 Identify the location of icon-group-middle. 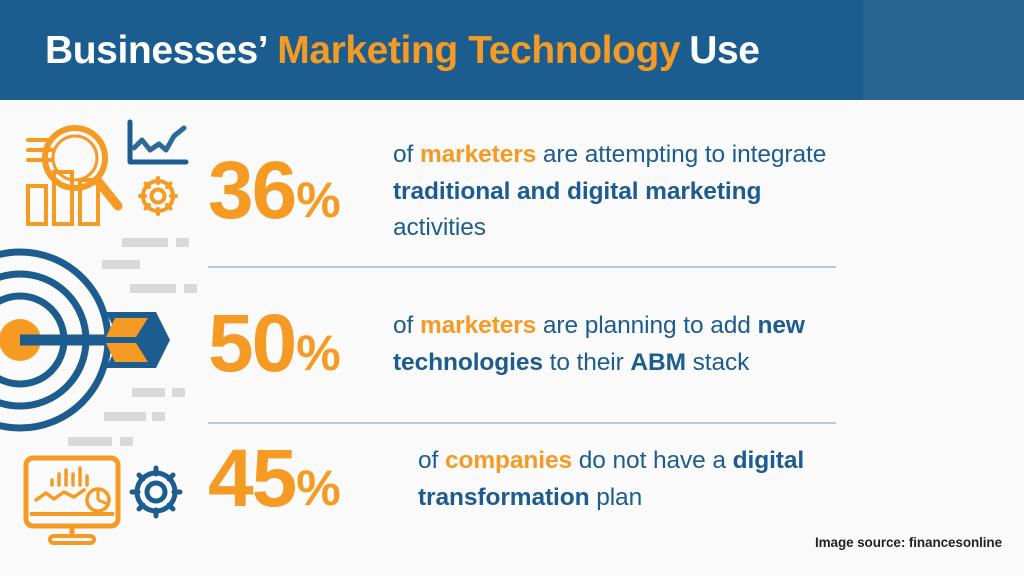
(104, 342).